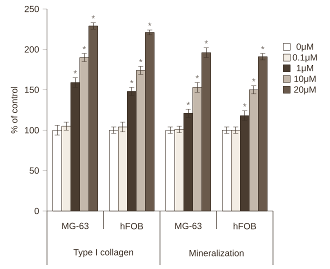 This screenshot has width=330, height=269. I want to click on y-tick-label: 250, so click(31, 9).